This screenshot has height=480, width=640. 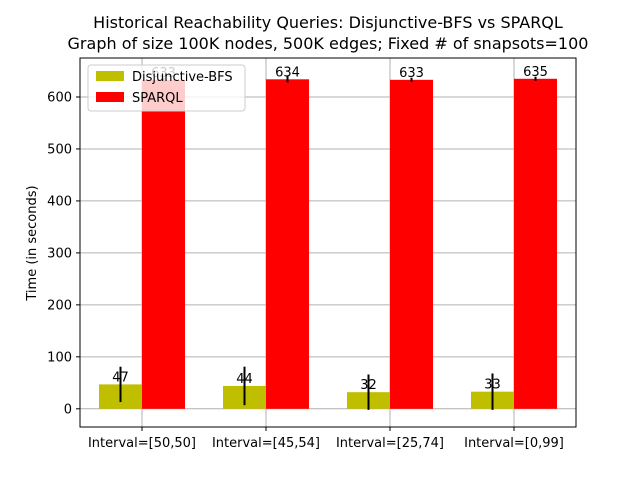 I want to click on bar-value-label: 634, so click(x=287, y=72).